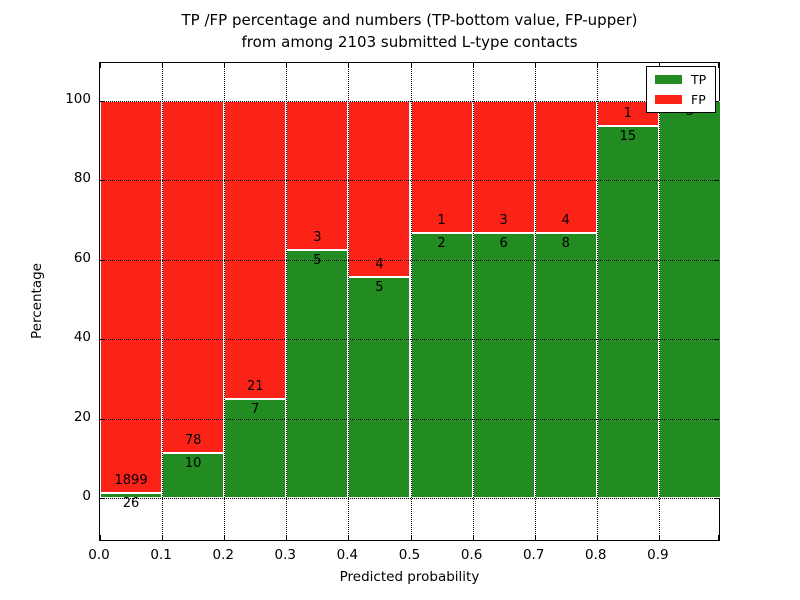  What do you see at coordinates (99, 555) in the screenshot?
I see `x-tick-label: 0.0` at bounding box center [99, 555].